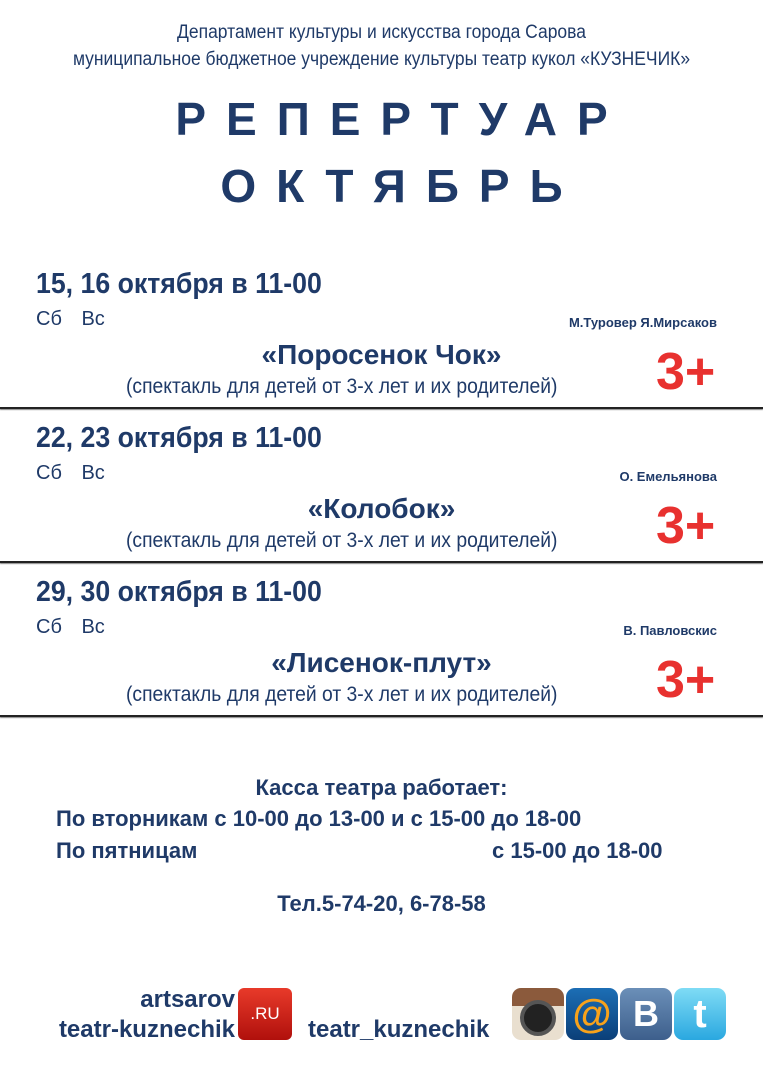  I want to click on box-office-friday: По пятницам, so click(127, 850).